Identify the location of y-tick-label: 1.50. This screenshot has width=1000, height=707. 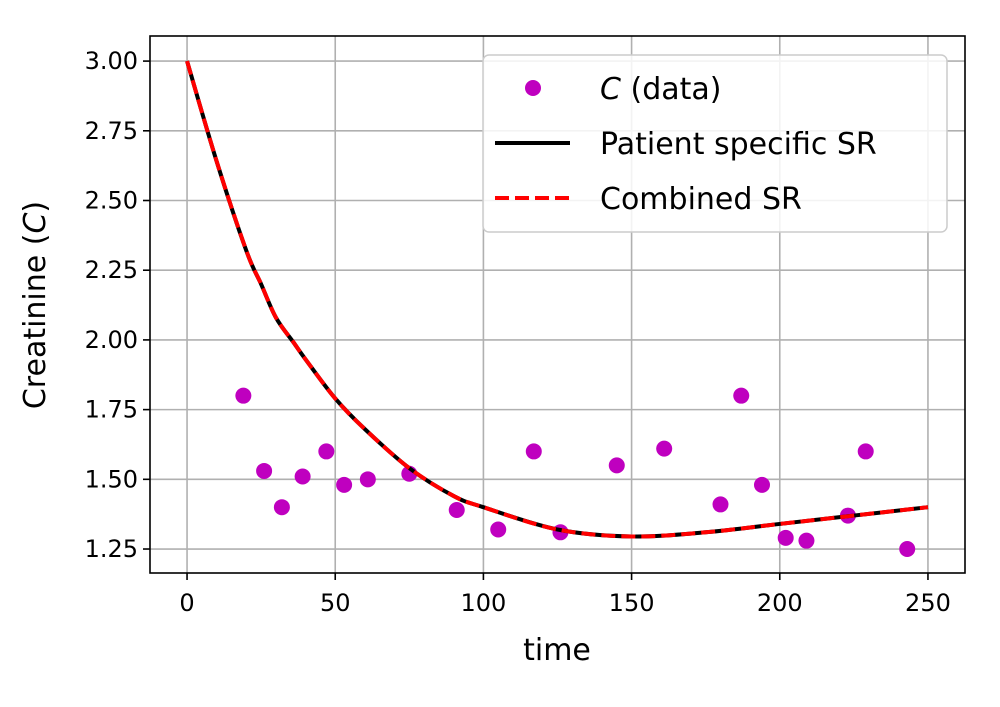
(111, 479).